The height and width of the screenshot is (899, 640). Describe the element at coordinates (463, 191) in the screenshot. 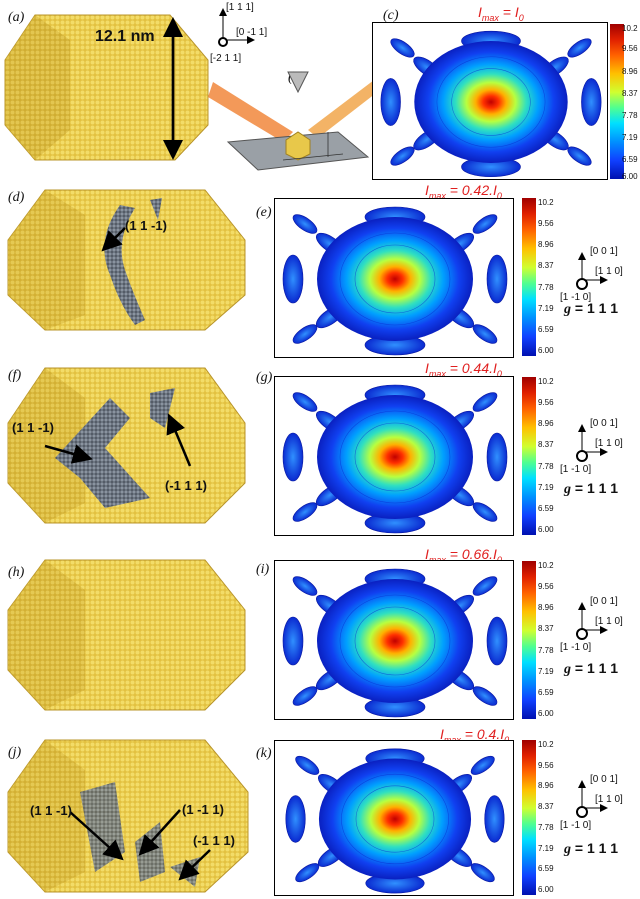

I see `intensity-label-e: Imax = 0.42.I0` at that location.